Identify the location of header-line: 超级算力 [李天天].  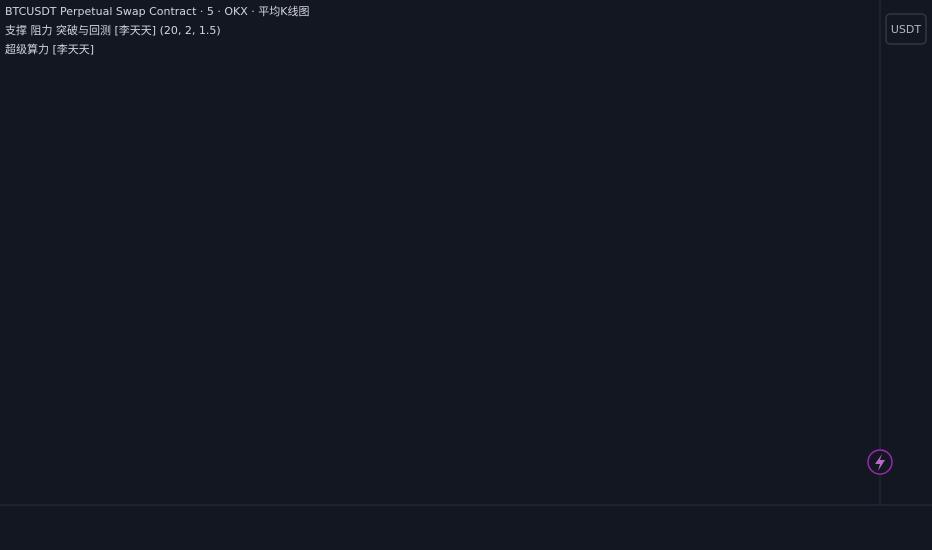
(49, 49).